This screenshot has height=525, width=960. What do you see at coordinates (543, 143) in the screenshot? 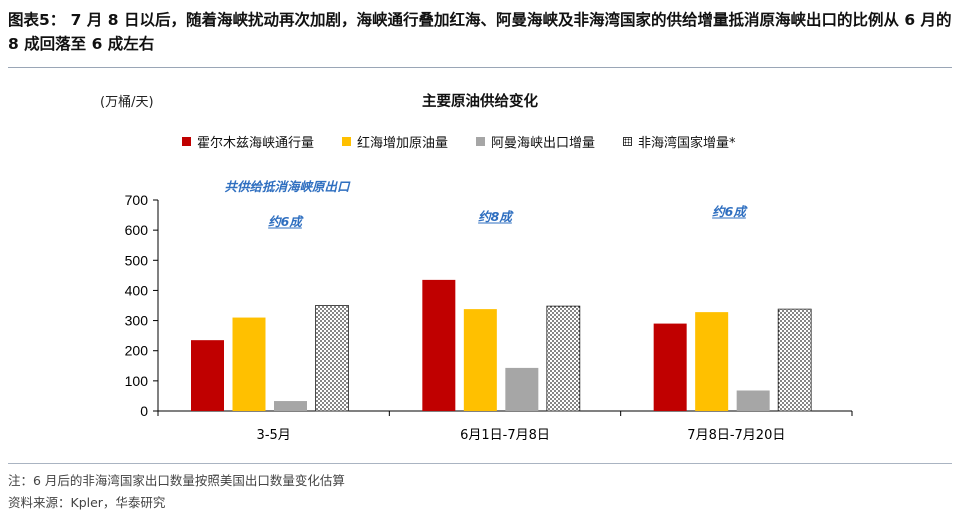
I see `legend-label-oman: 阿曼海峡出口增量` at bounding box center [543, 143].